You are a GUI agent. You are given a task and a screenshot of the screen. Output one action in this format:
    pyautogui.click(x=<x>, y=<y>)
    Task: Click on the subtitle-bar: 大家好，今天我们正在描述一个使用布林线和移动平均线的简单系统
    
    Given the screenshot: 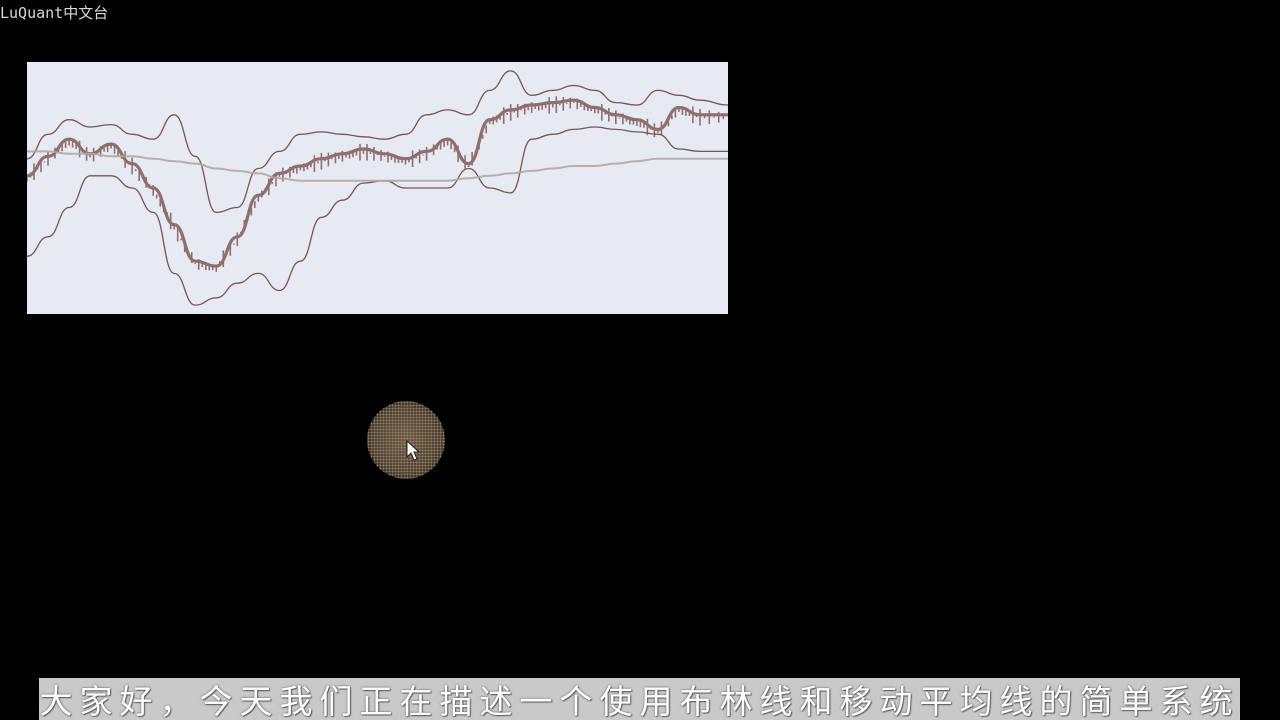 What is the action you would take?
    pyautogui.click(x=639, y=699)
    